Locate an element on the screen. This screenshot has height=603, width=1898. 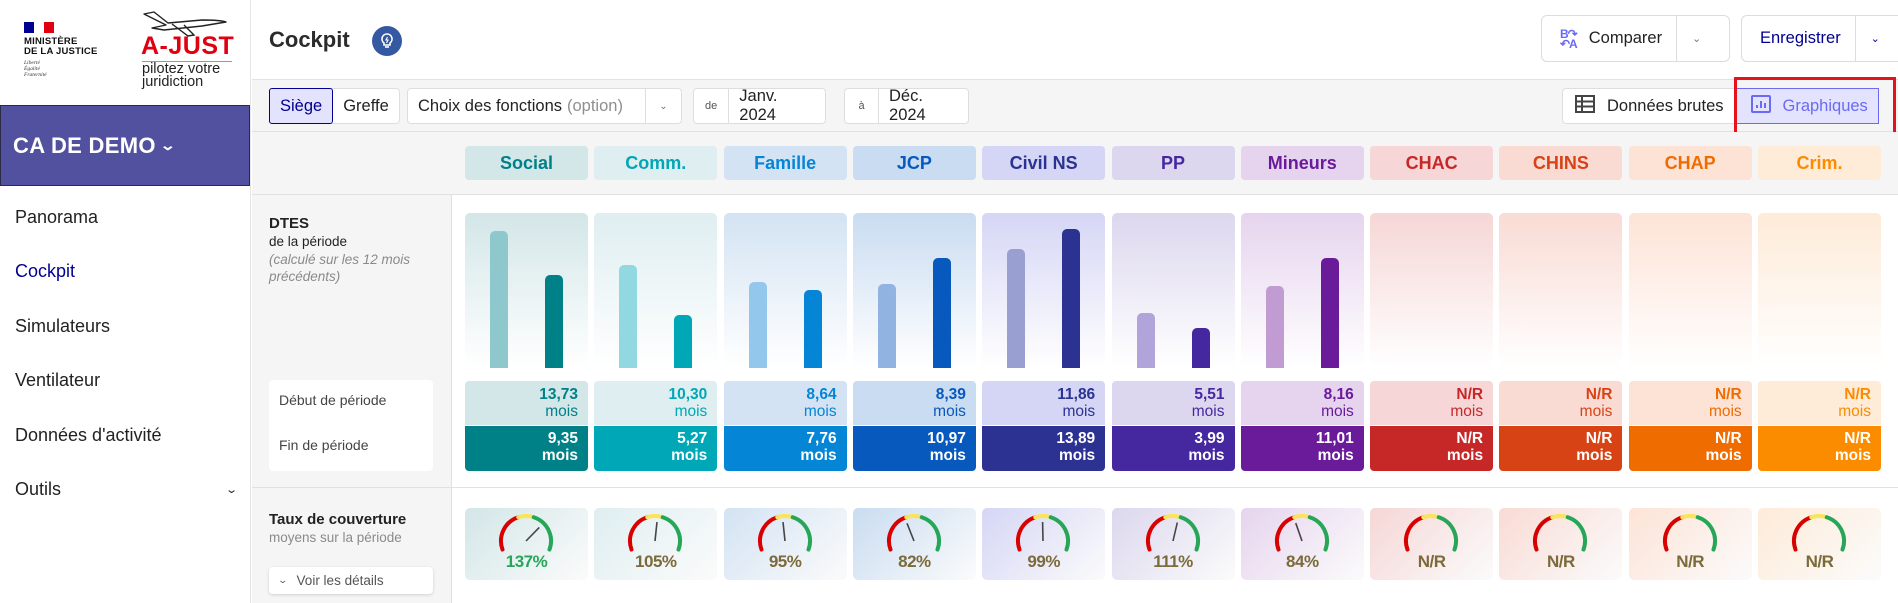
dtes-start-value: 8,16 mois is located at coordinates (1302, 403).